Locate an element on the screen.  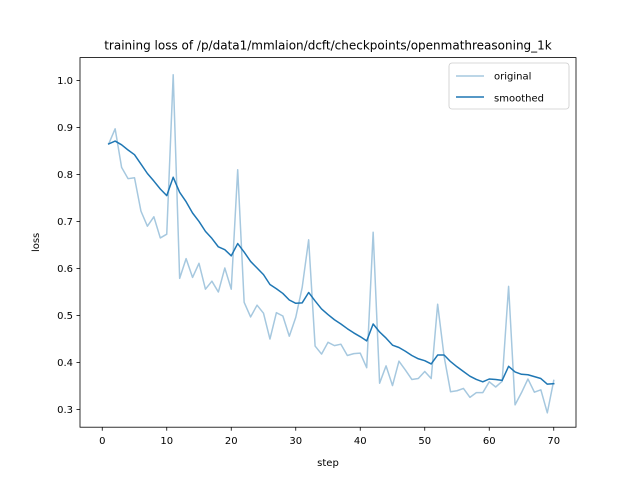
y-axis: 0.3 0.4 0.5 0.6 0.7 0.8 0.9 1.0 is located at coordinates (68, 246).